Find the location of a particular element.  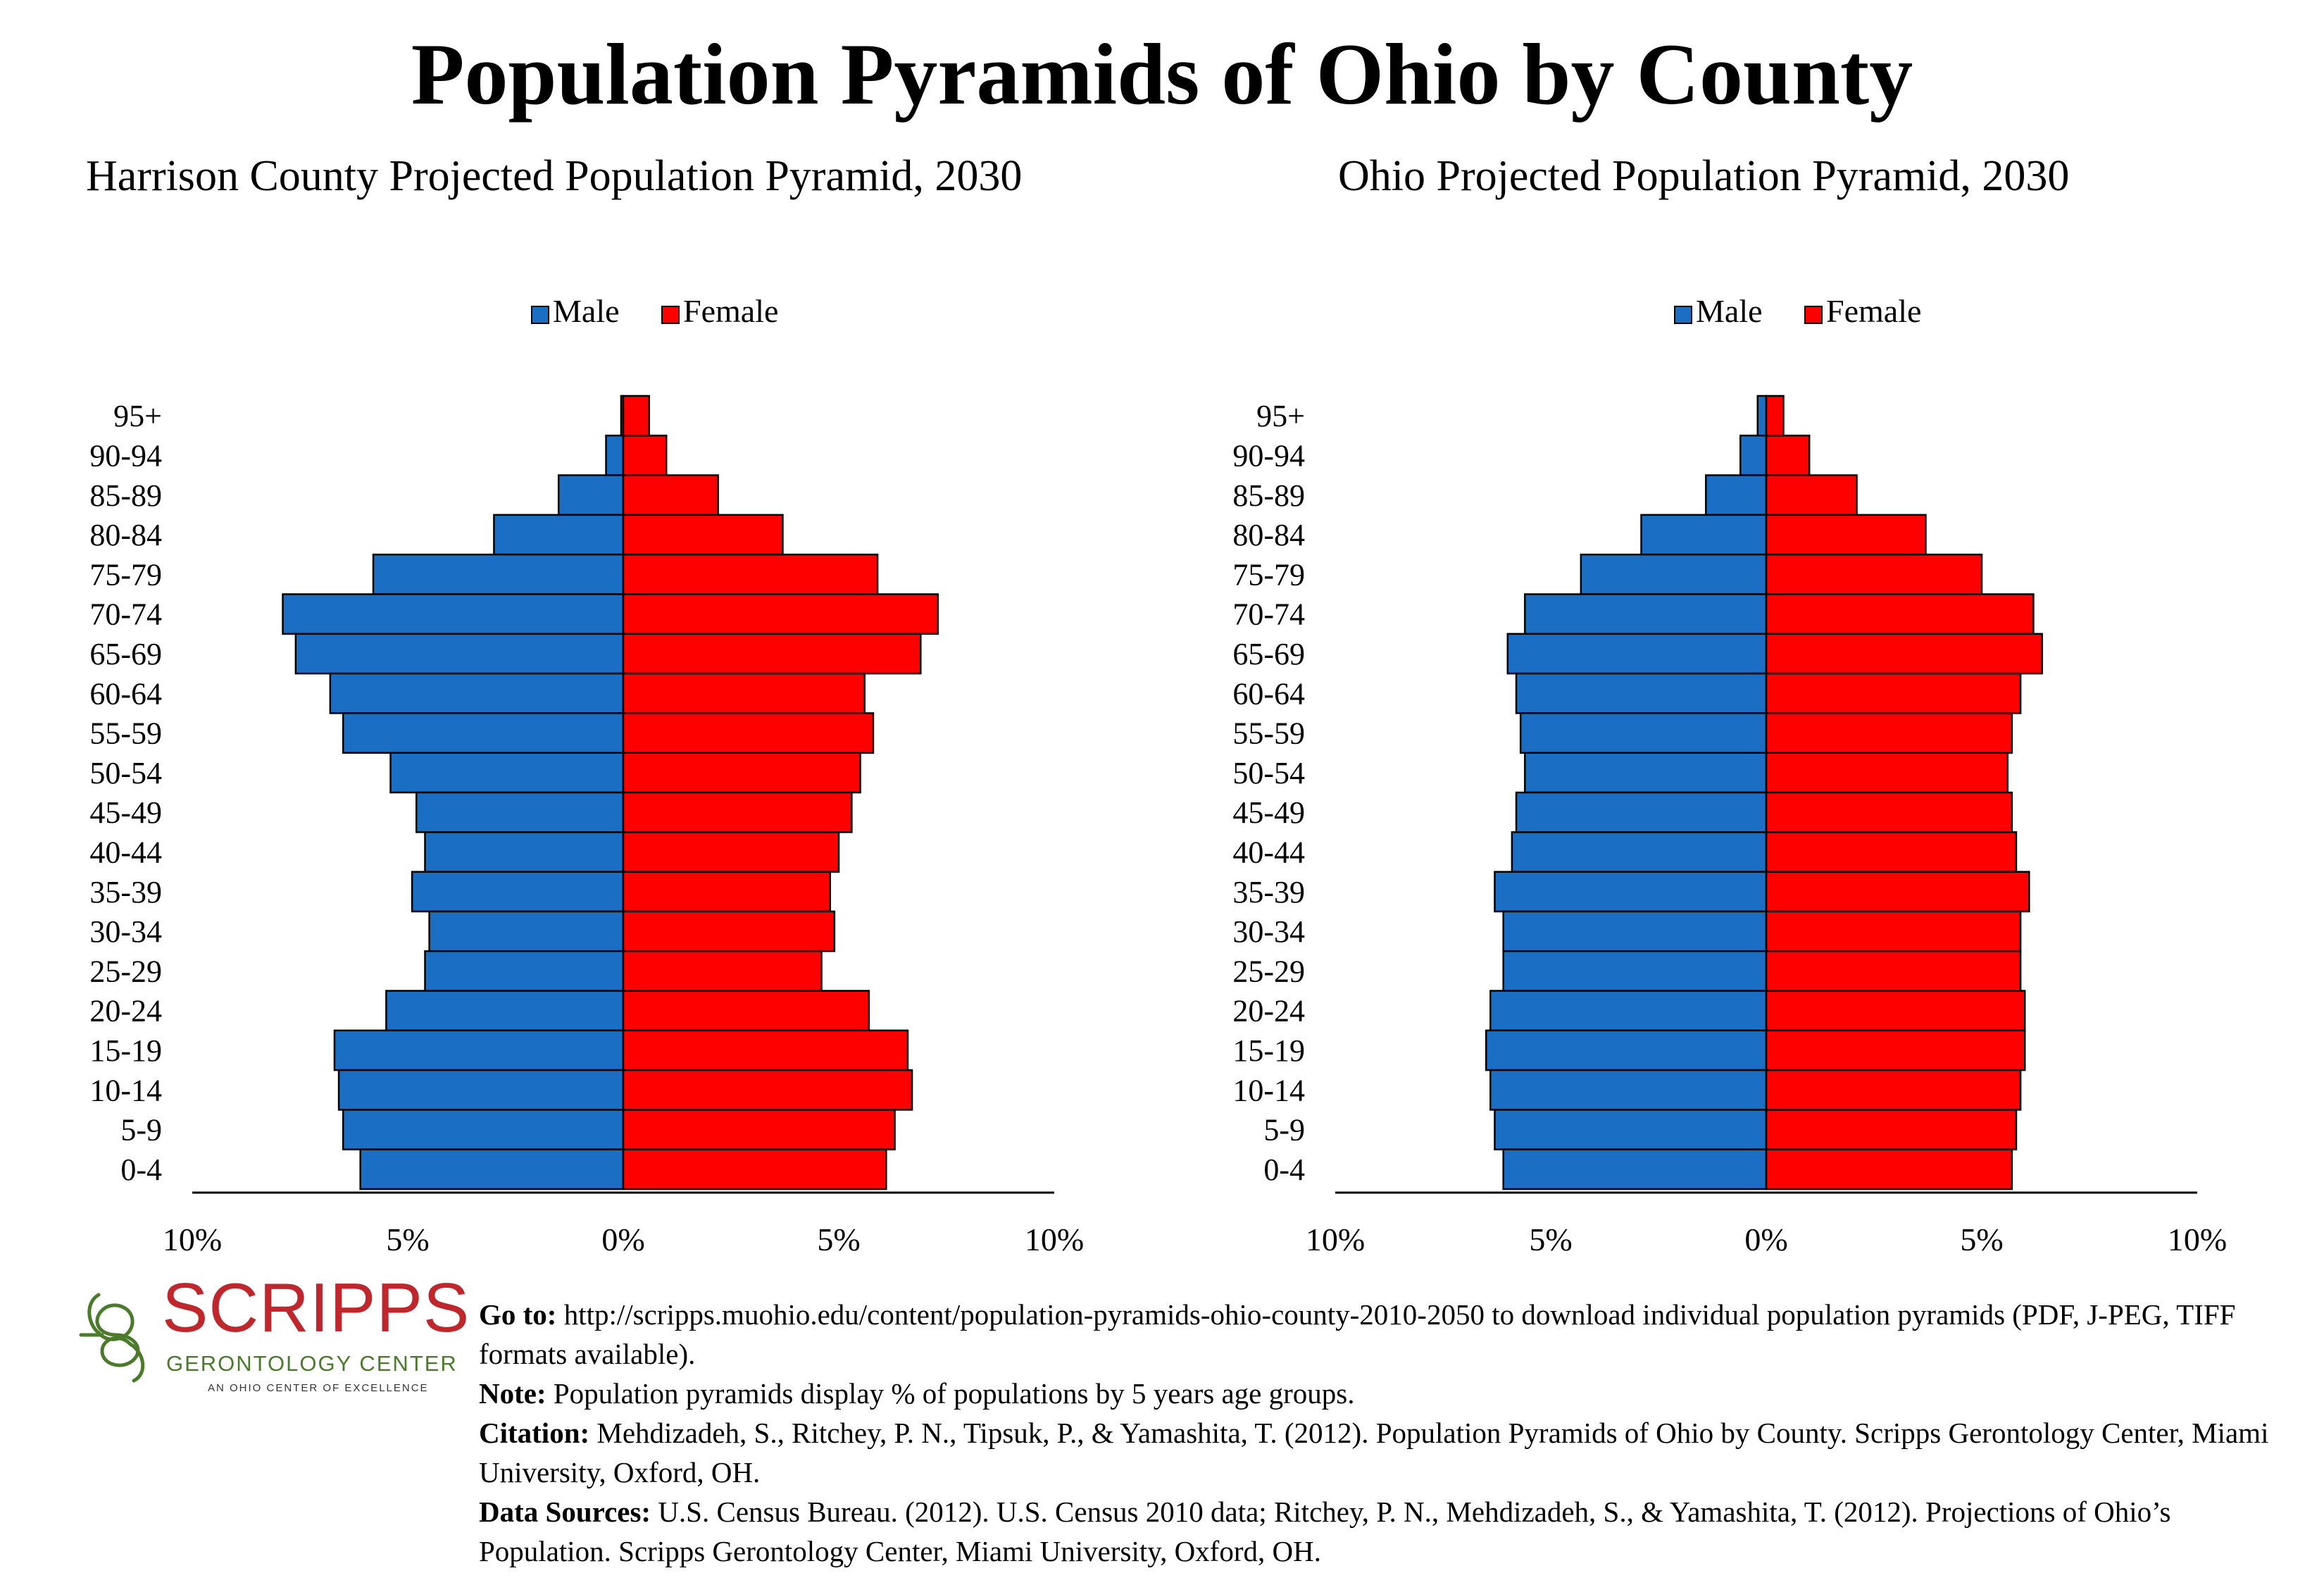

citation-label: Citation: is located at coordinates (534, 1433).